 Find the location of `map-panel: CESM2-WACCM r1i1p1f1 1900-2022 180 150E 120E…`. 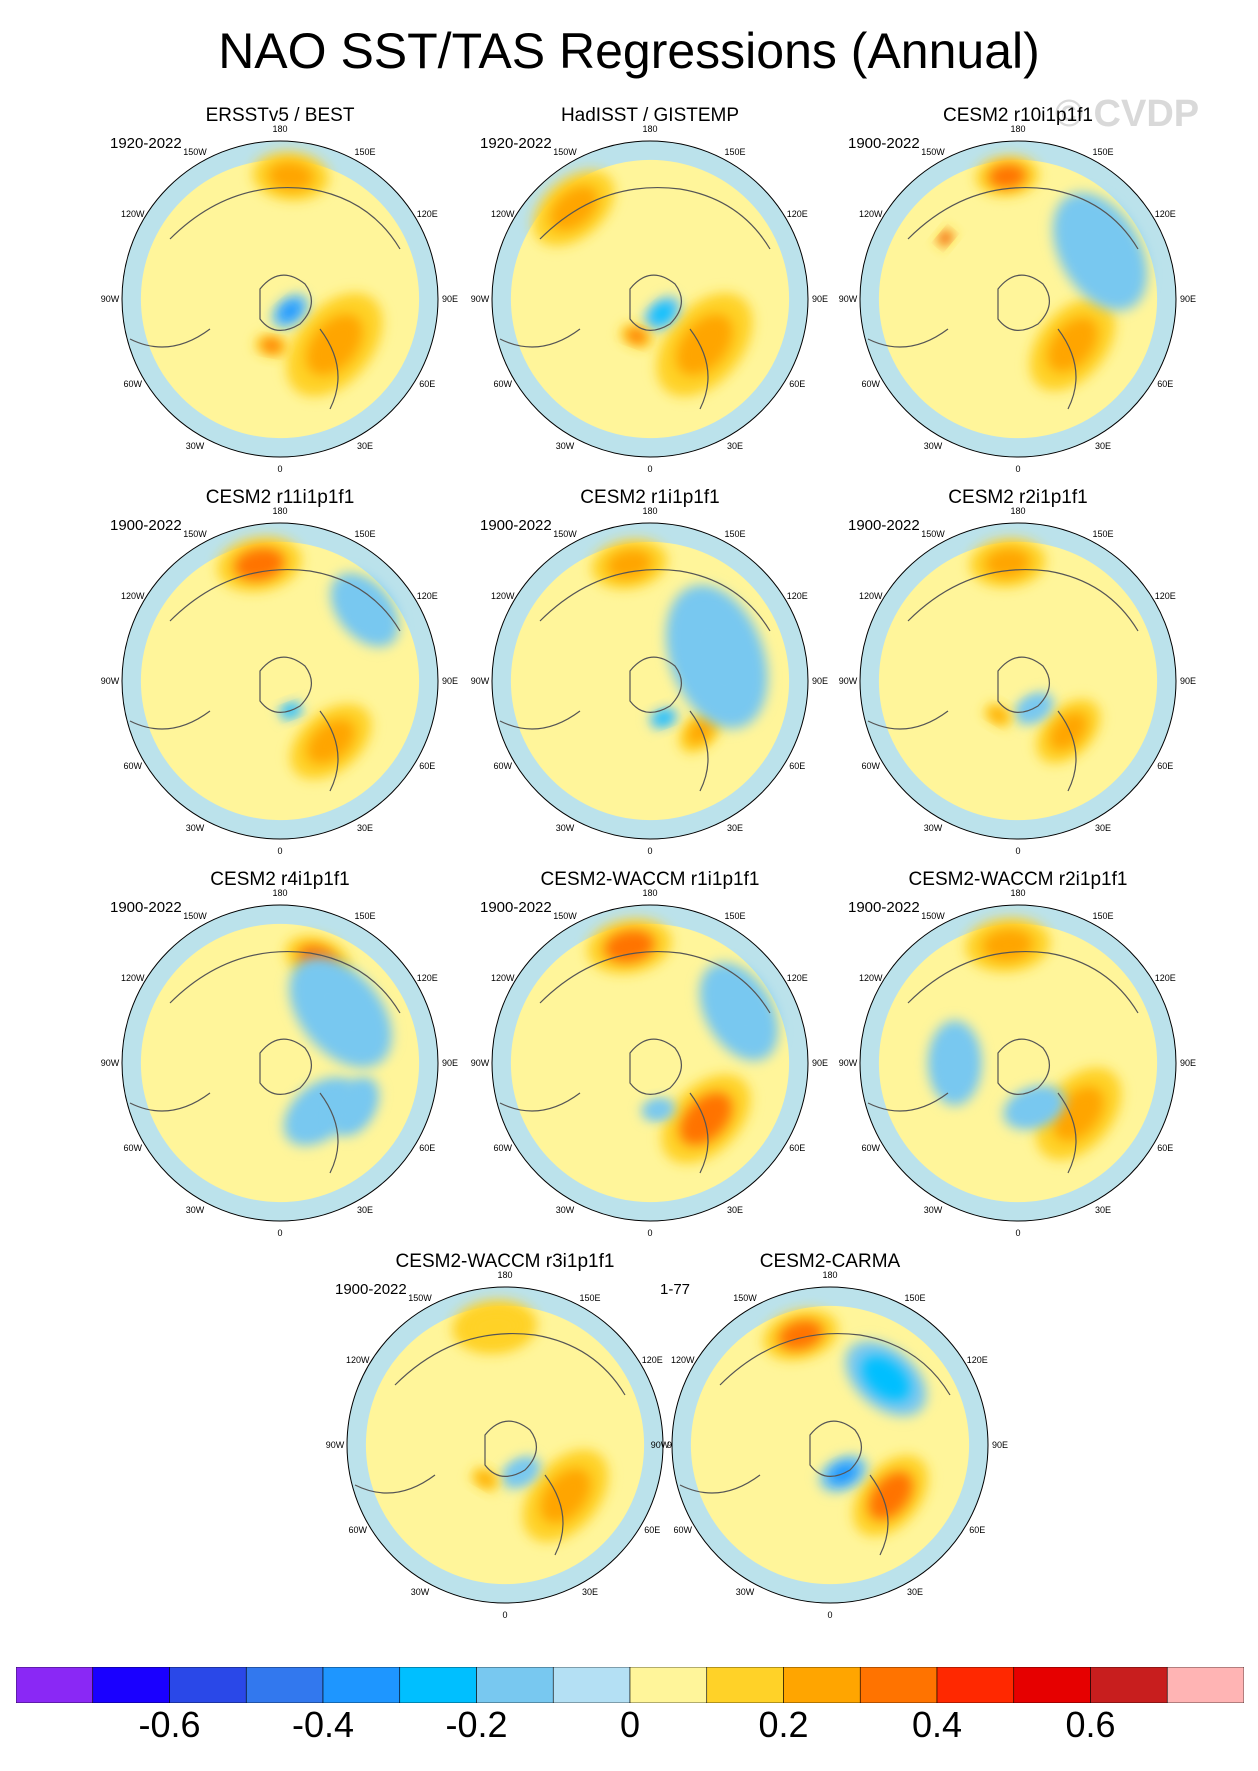

map-panel: CESM2-WACCM r1i1p1f1 1900-2022 180 150E 120E… is located at coordinates (650, 1059).